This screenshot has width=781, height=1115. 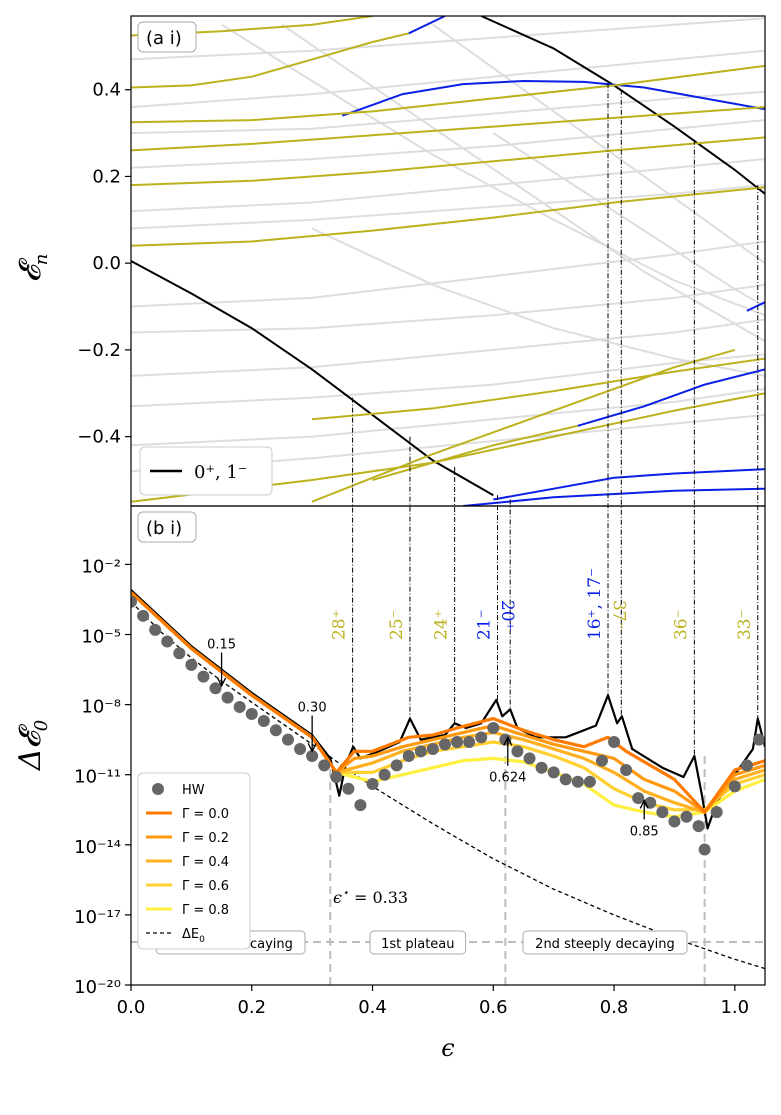 I want to click on b-ytick-label: 10⁻¹¹, so click(x=97, y=777).